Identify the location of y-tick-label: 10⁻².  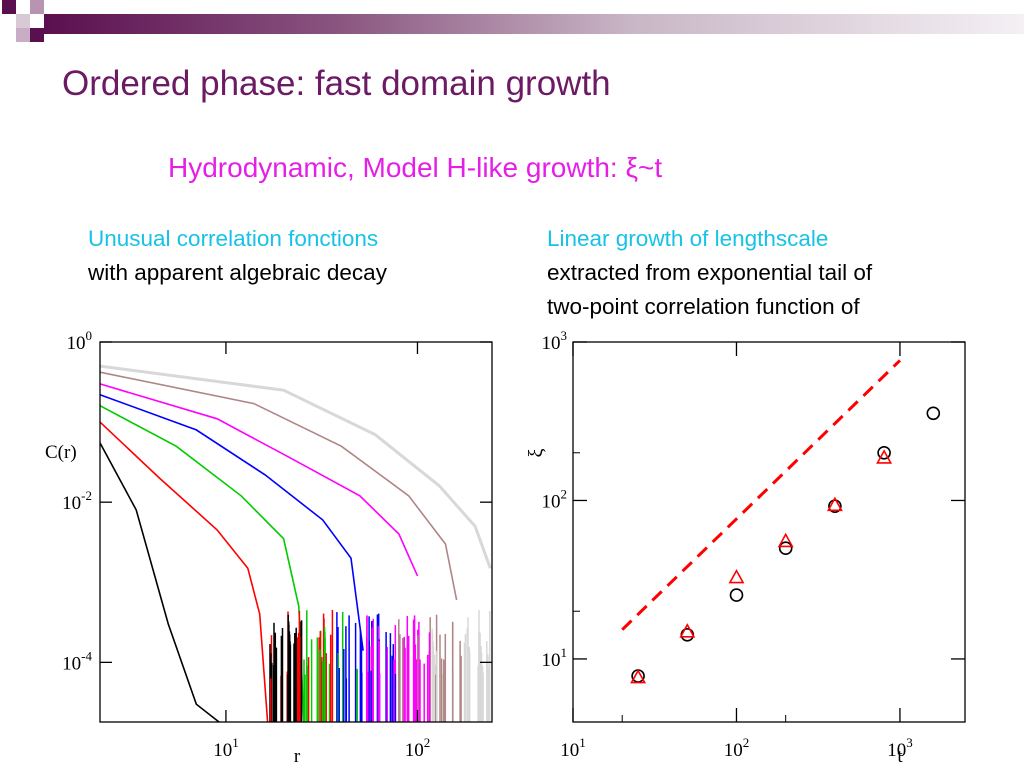
(77, 501).